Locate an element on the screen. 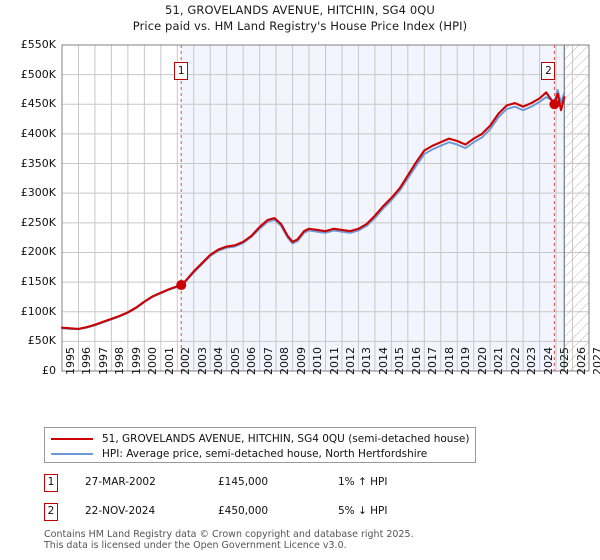  y-axis-tick-label: £100K is located at coordinates (38, 311).